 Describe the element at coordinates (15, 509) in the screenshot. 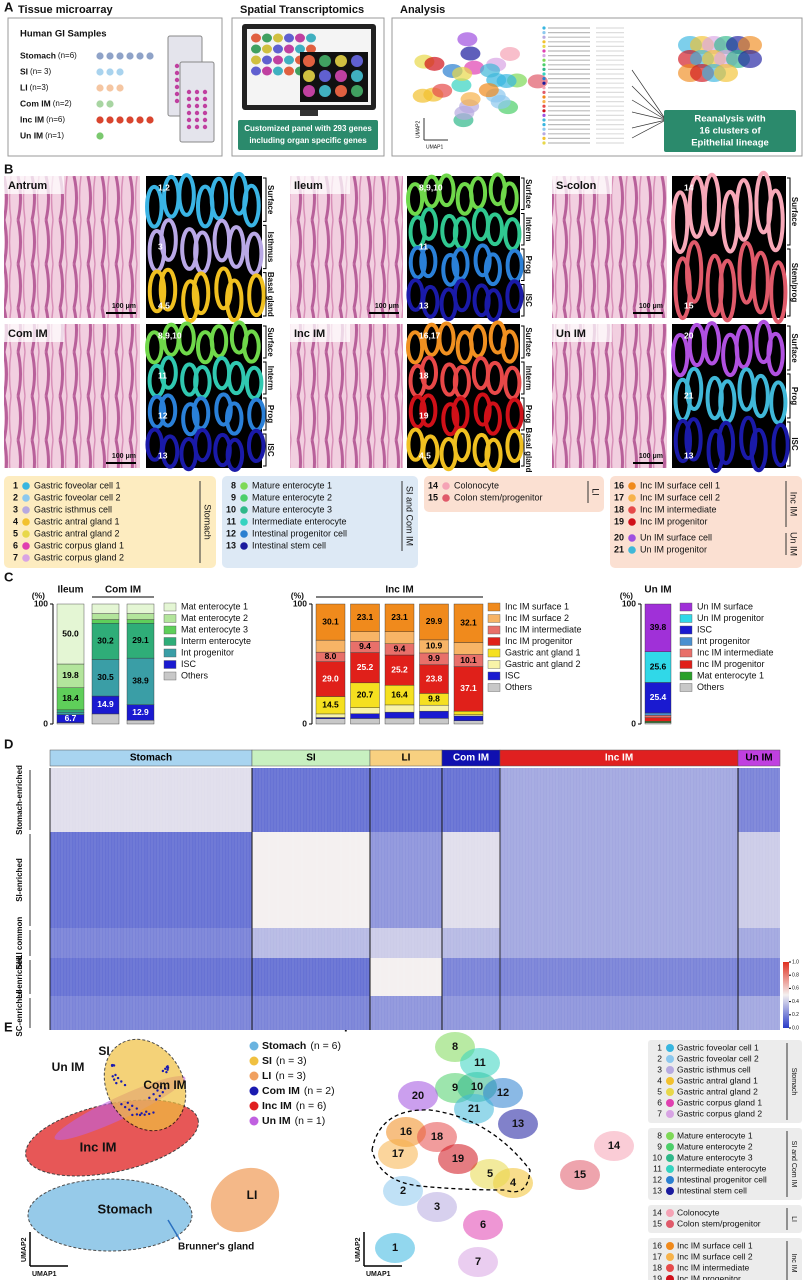

I see `cluster-id: 3` at that location.